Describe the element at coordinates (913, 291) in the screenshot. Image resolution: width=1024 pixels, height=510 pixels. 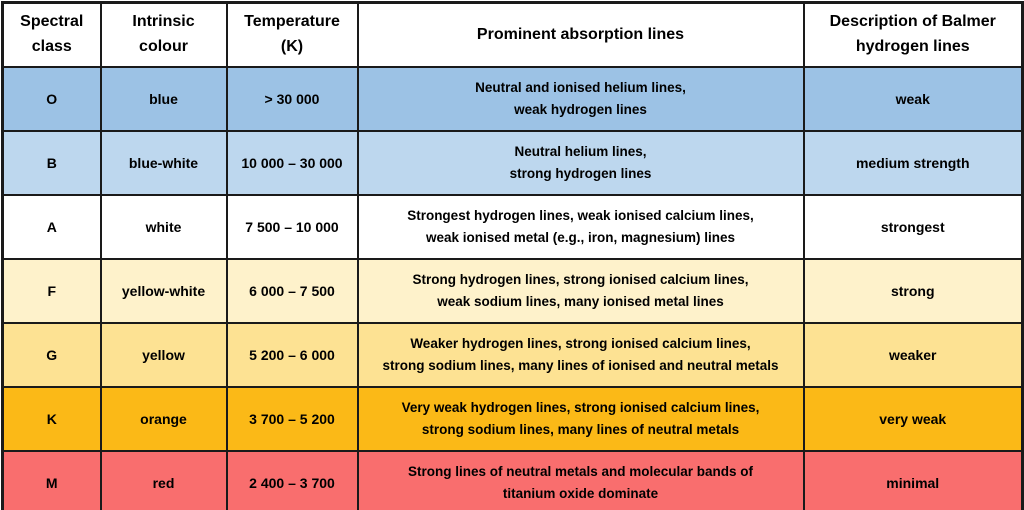
I see `cell-balmer-lines: strong` at that location.